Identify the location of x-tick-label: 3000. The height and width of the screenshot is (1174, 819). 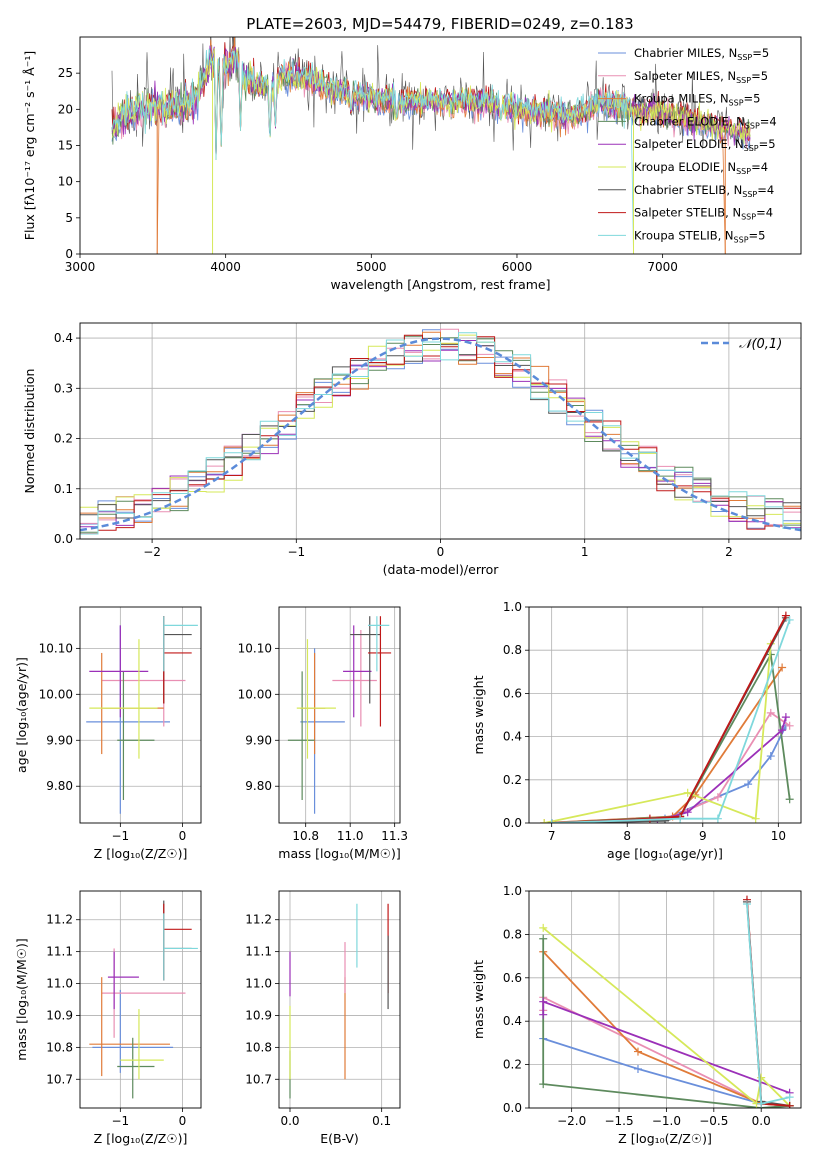
(80, 267).